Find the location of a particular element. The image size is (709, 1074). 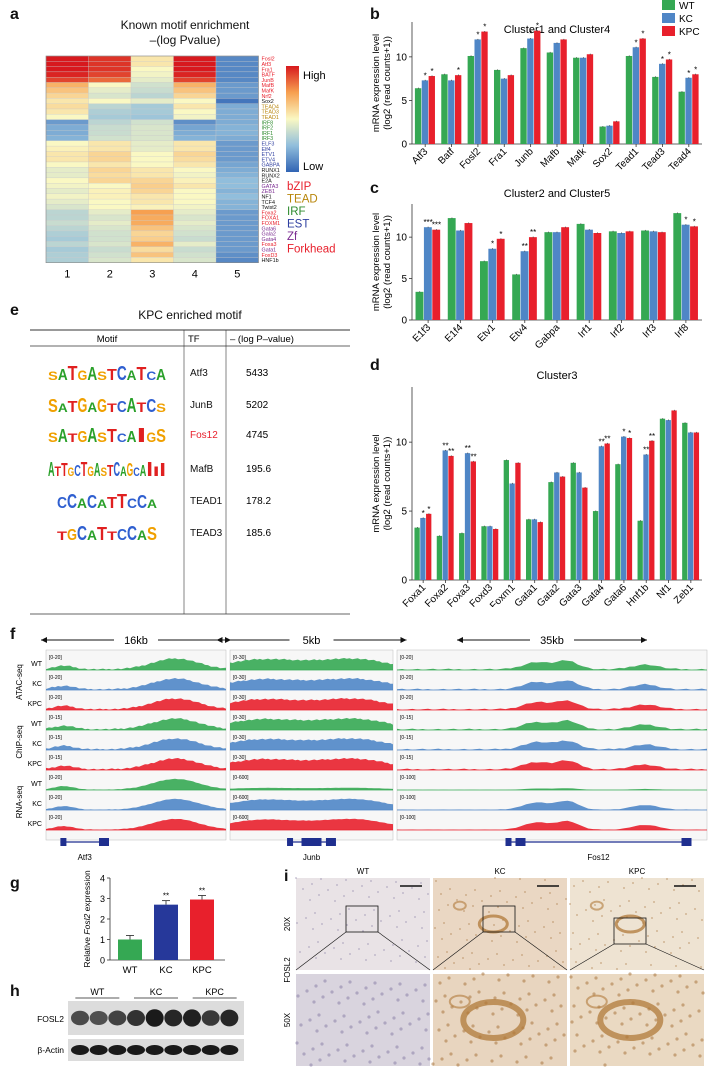

ihc-tile is located at coordinates (500, 1020).